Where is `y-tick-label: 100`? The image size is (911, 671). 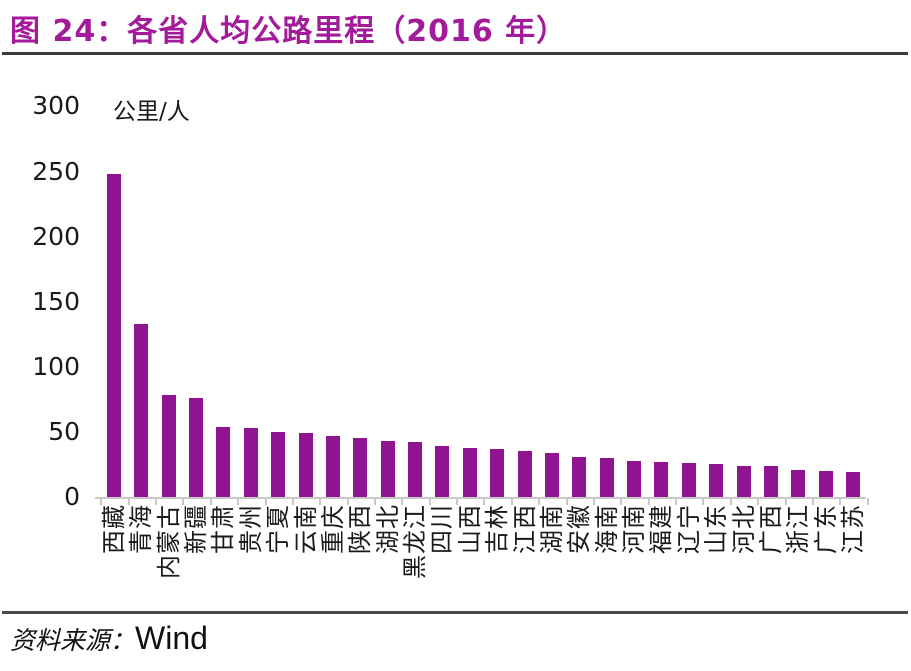 y-tick-label: 100 is located at coordinates (56, 366).